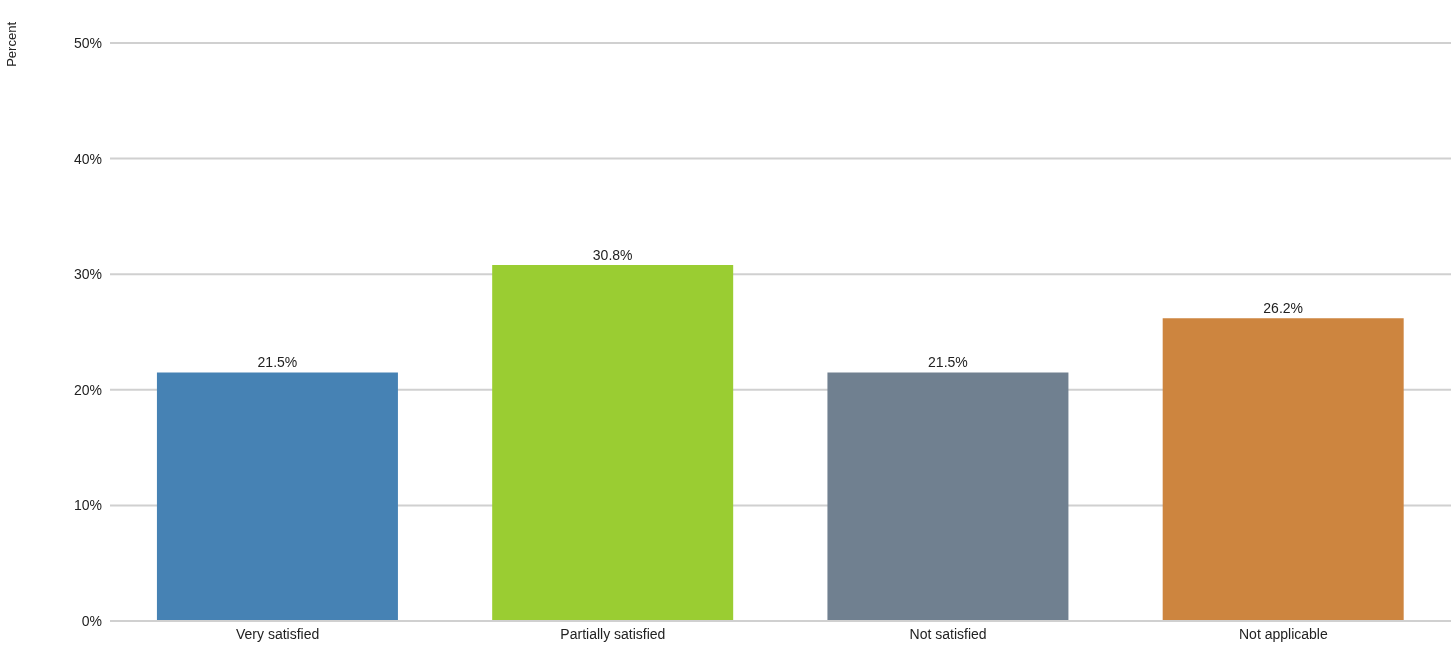 The image size is (1451, 655). What do you see at coordinates (87, 42) in the screenshot?
I see `y-tick-label: 50%` at bounding box center [87, 42].